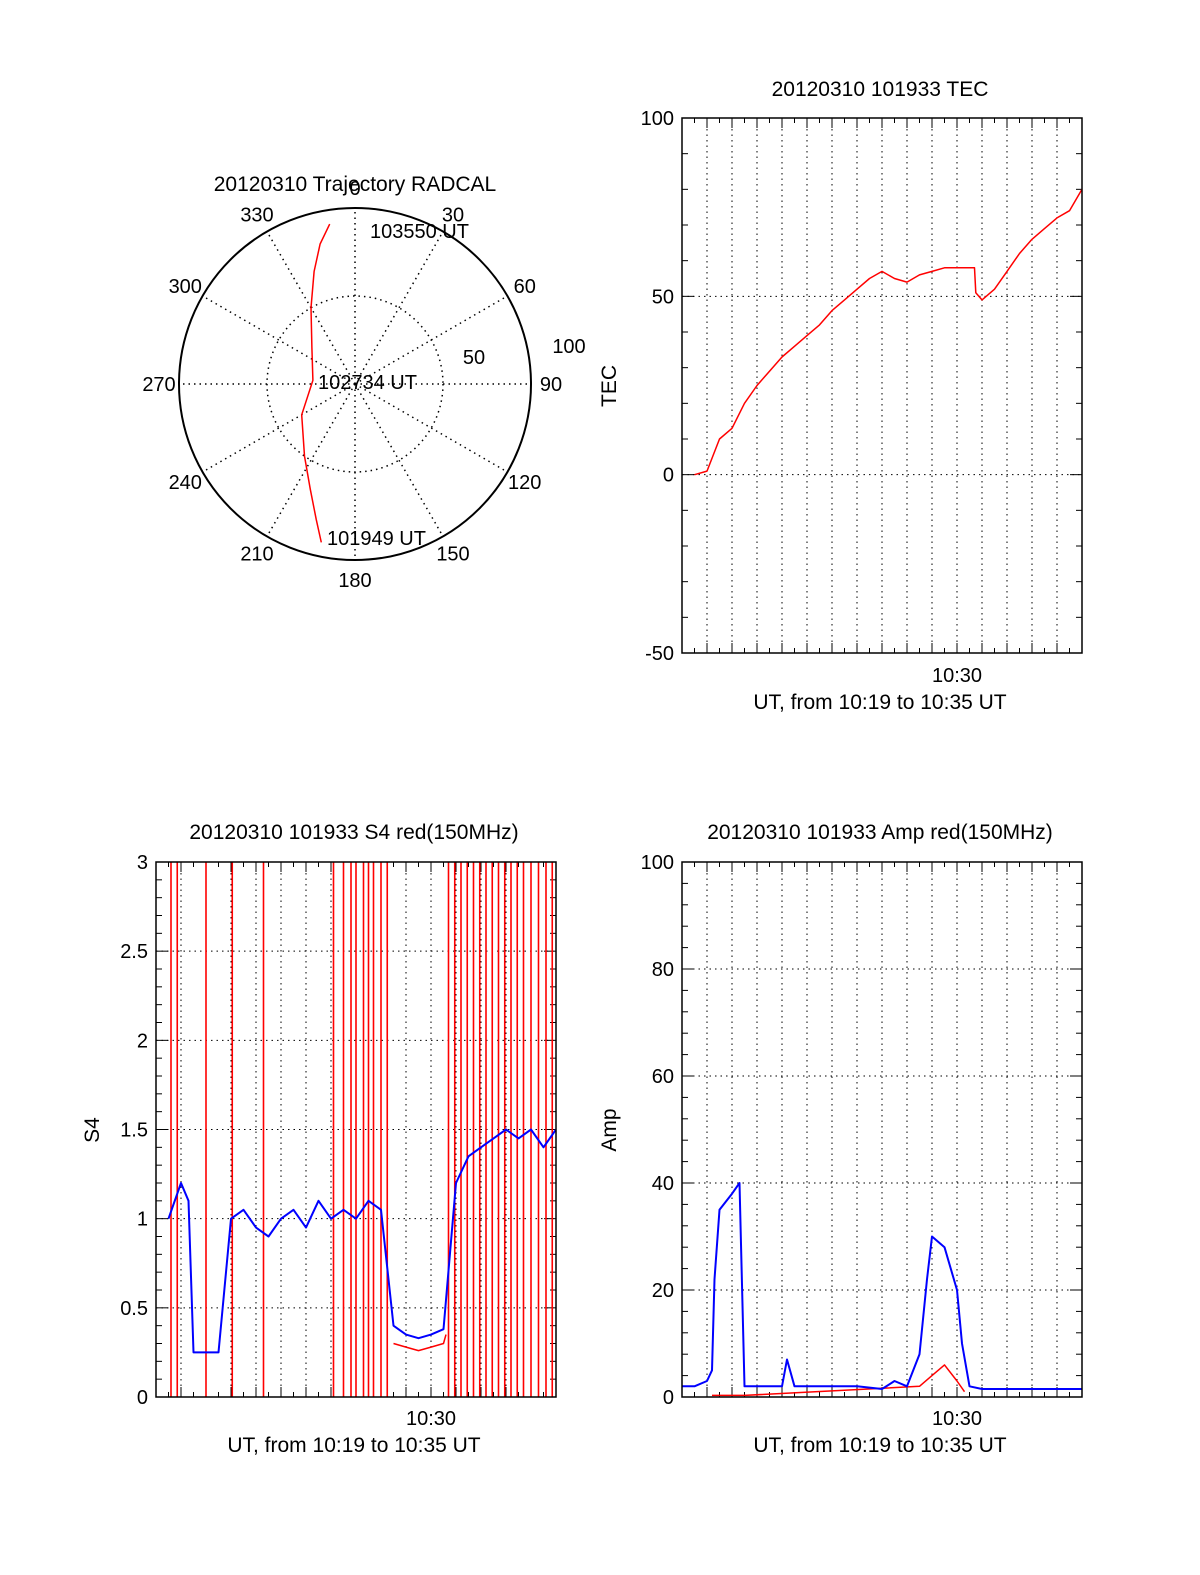 The width and height of the screenshot is (1200, 1575). Describe the element at coordinates (185, 287) in the screenshot. I see `polar-angle-label: 300` at that location.